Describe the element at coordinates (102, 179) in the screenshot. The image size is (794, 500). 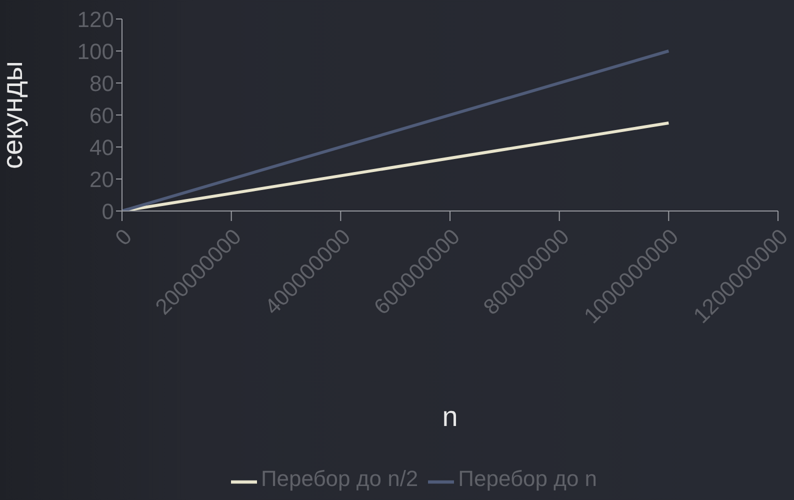
I see `y-tick-label: 20` at that location.